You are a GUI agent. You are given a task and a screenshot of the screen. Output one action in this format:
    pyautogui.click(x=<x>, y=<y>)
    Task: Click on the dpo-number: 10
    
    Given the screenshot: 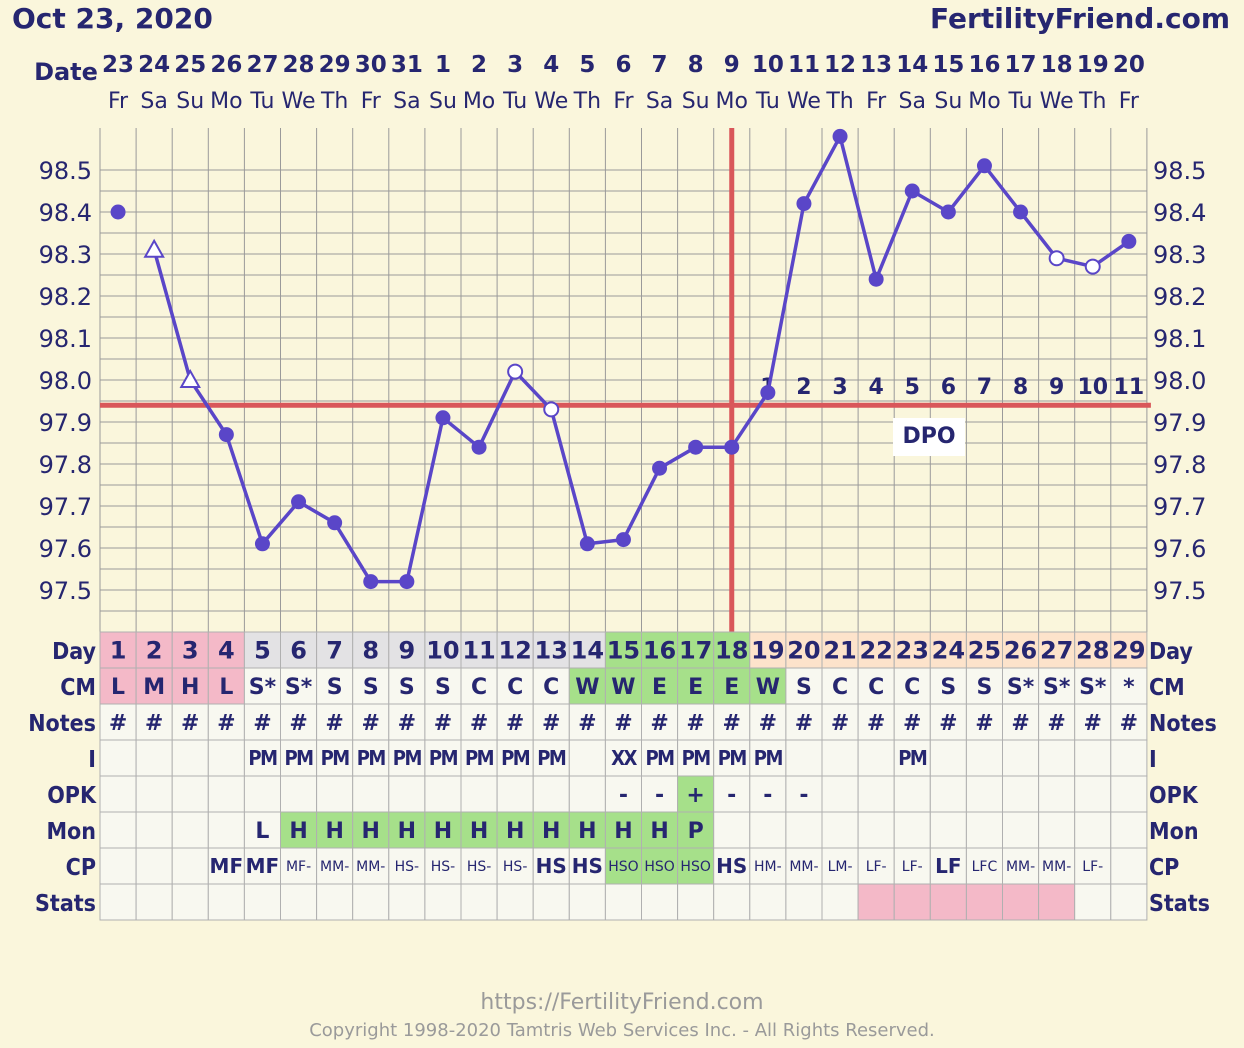 What is the action you would take?
    pyautogui.click(x=1092, y=387)
    